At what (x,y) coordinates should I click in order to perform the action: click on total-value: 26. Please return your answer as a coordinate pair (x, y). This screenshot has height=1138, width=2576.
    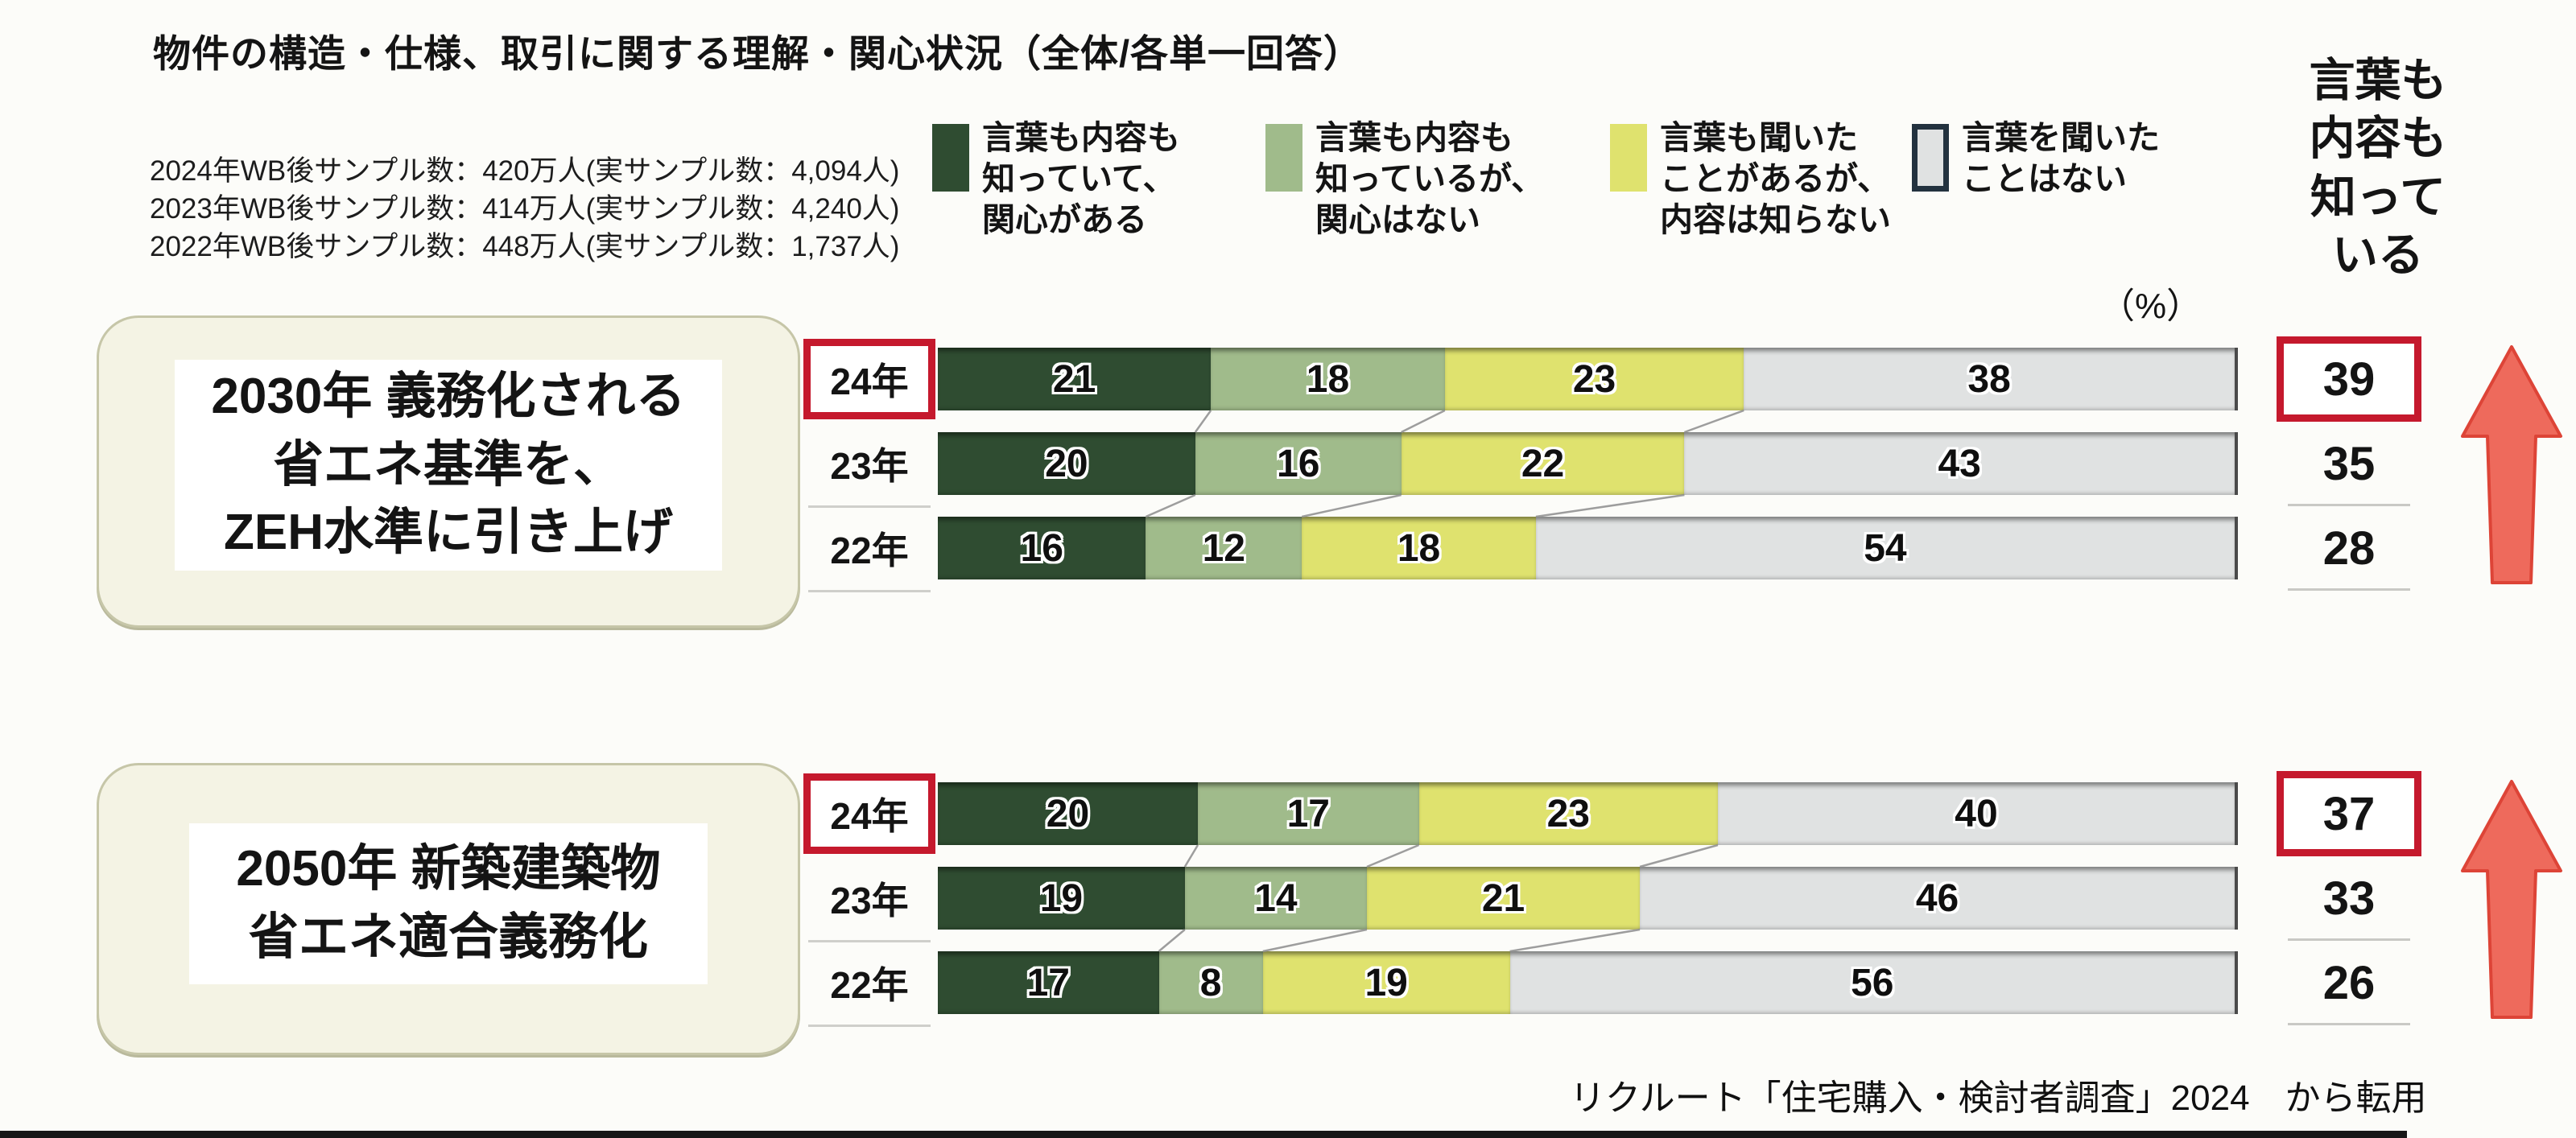
    Looking at the image, I should click on (2349, 988).